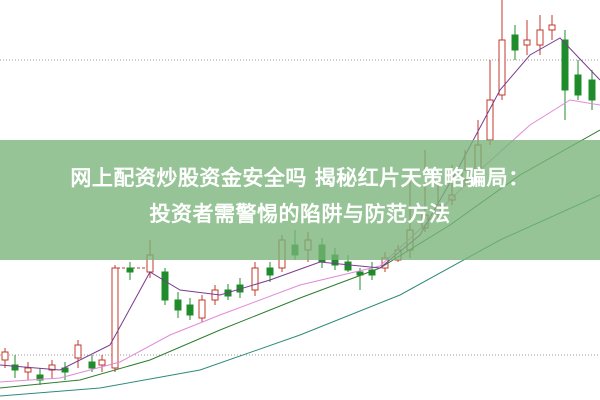 This screenshot has height=400, width=600. What do you see at coordinates (300, 178) in the screenshot?
I see `headline-line-1: 网上配资炒股资金安全吗 揭秘红片天策略骗局：` at bounding box center [300, 178].